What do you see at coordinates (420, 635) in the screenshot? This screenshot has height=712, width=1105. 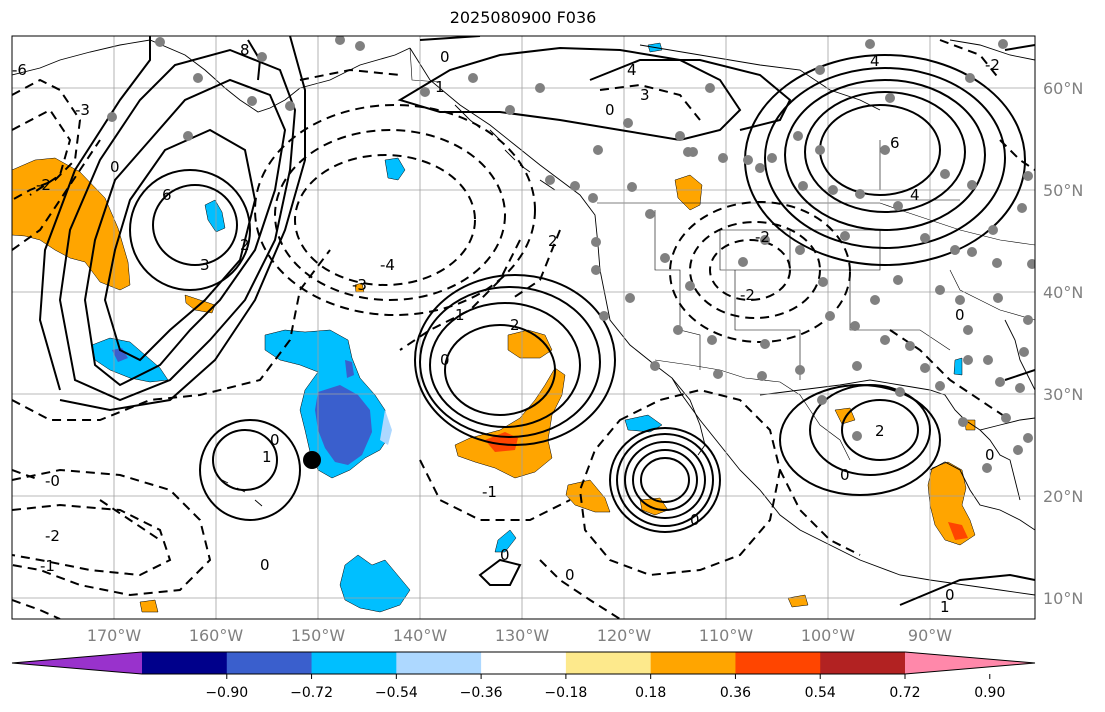 I see `lon-label: 140°W` at bounding box center [420, 635].